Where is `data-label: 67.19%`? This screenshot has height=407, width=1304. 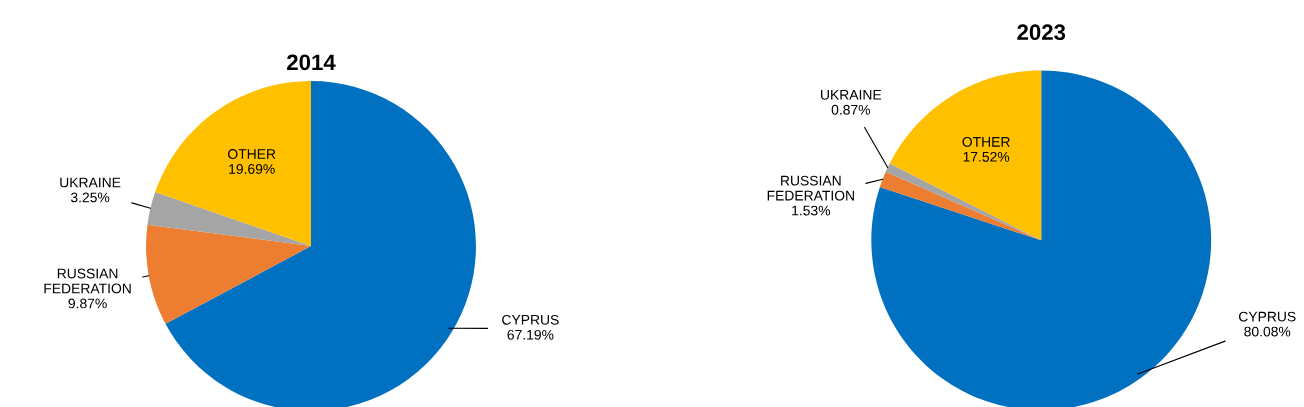 data-label: 67.19% is located at coordinates (530, 334).